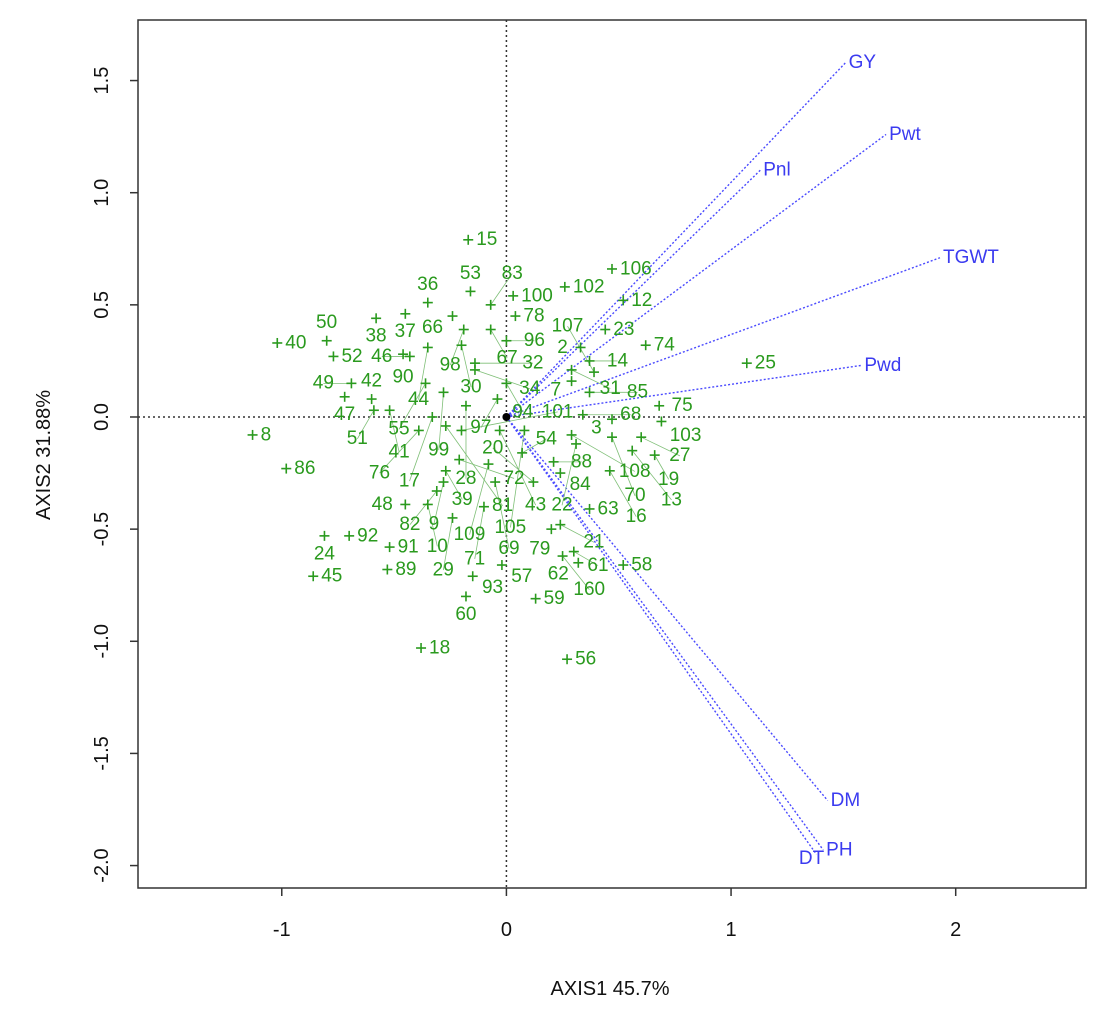 The width and height of the screenshot is (1118, 1035). Describe the element at coordinates (776, 170) in the screenshot. I see `vector-label: Pnl` at that location.